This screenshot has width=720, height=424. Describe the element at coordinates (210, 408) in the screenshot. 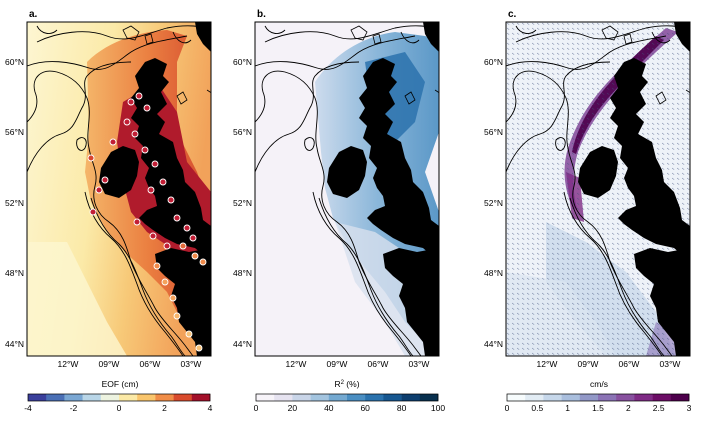

I see `colorbar-tick-label: 4` at that location.